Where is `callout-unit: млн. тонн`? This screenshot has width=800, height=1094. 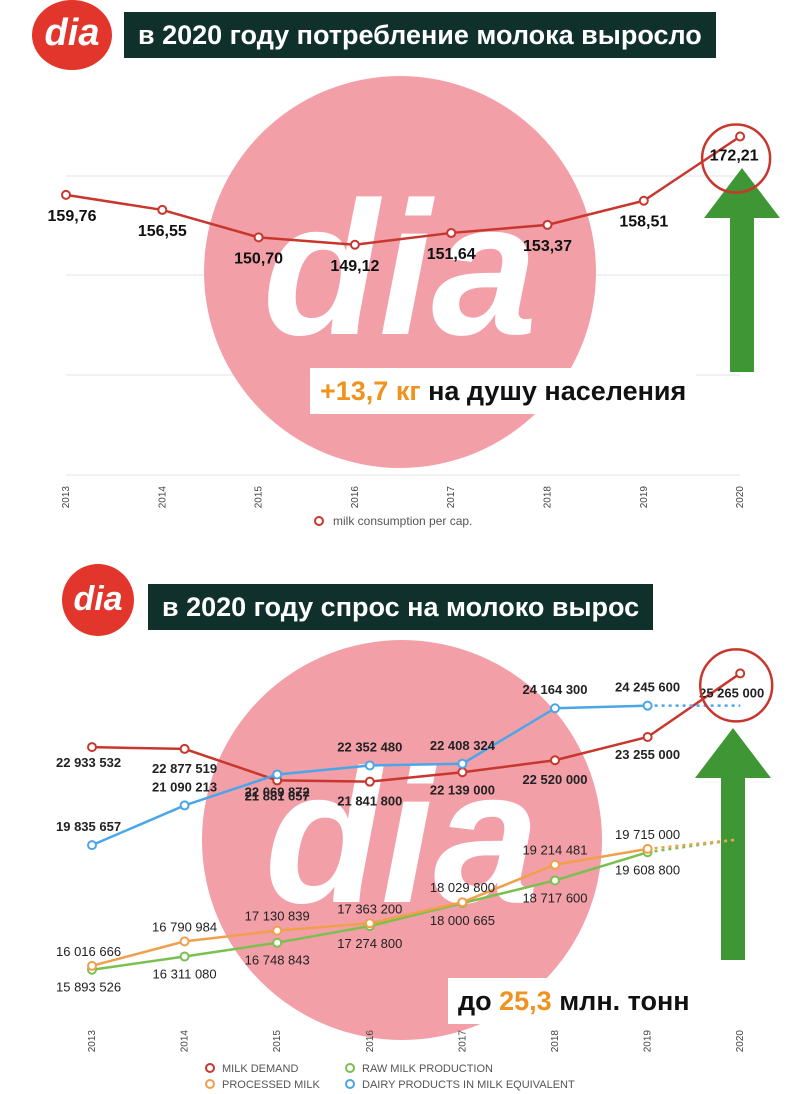 callout-unit: млн. тонн is located at coordinates (620, 1001).